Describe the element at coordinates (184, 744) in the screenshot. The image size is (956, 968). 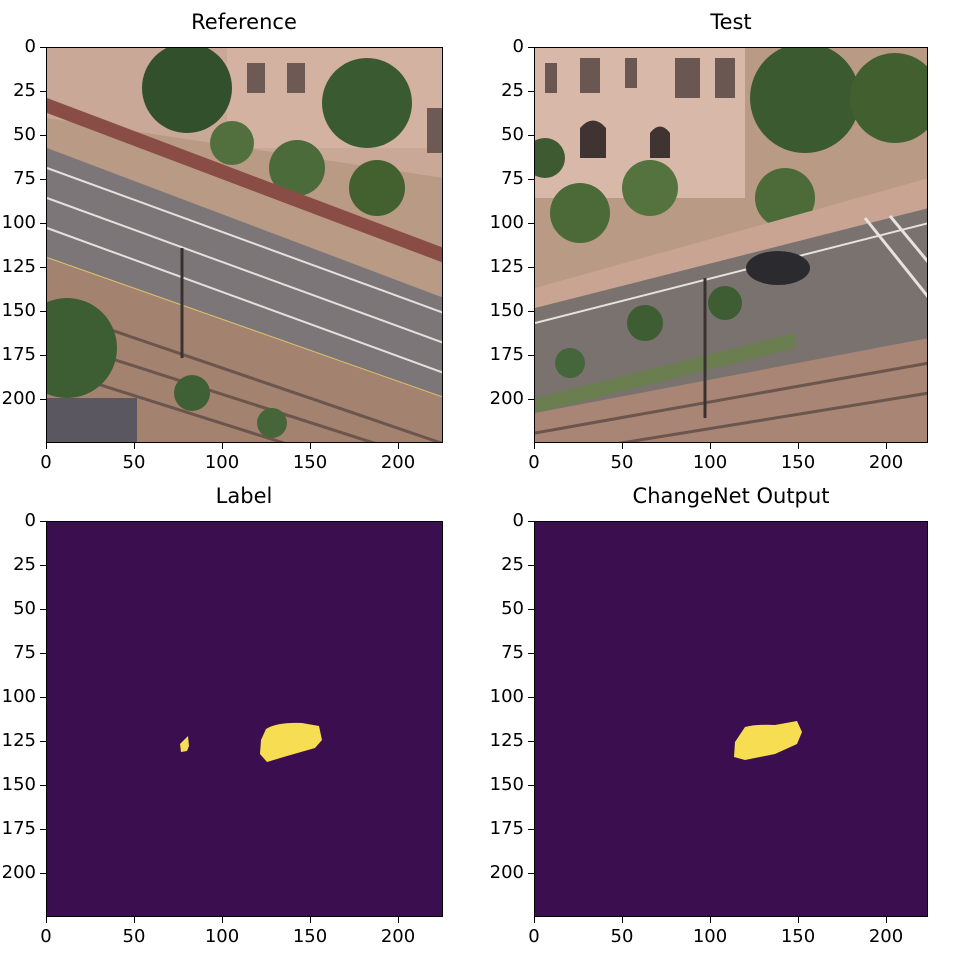
I see `mask-region-small` at that location.